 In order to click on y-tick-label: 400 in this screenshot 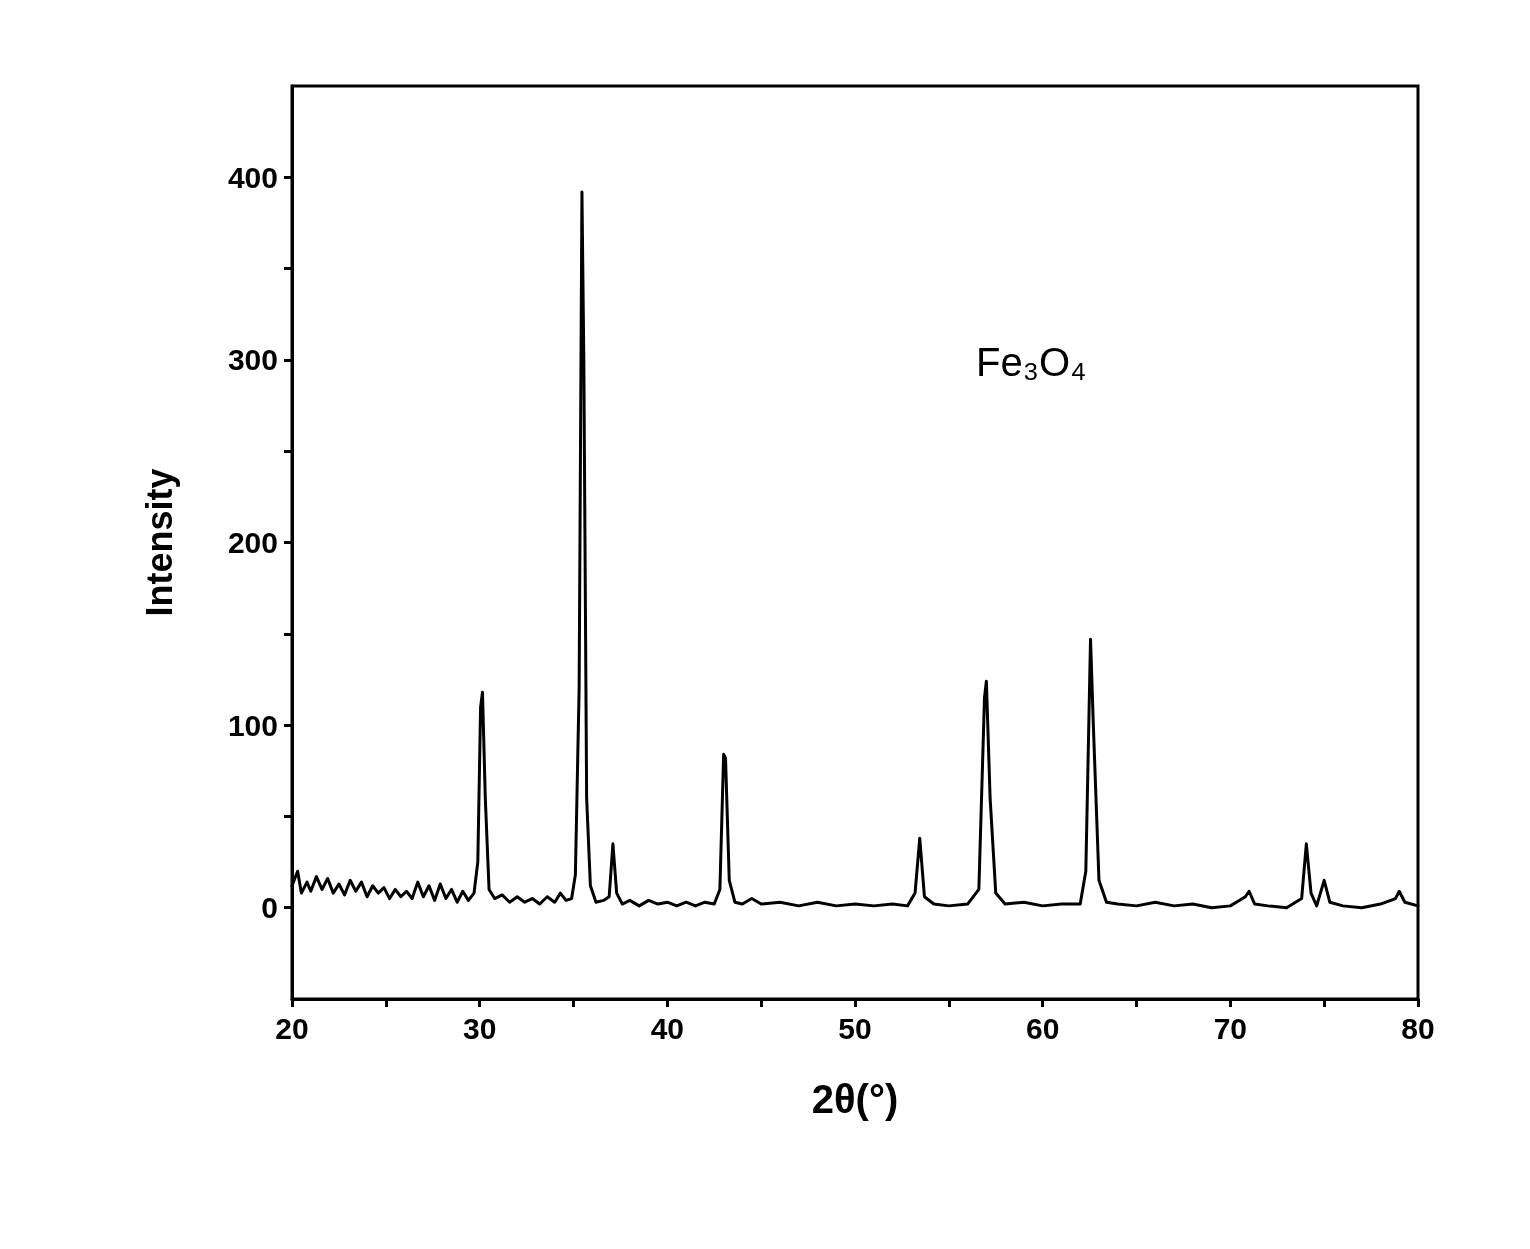, I will do `click(252, 177)`.